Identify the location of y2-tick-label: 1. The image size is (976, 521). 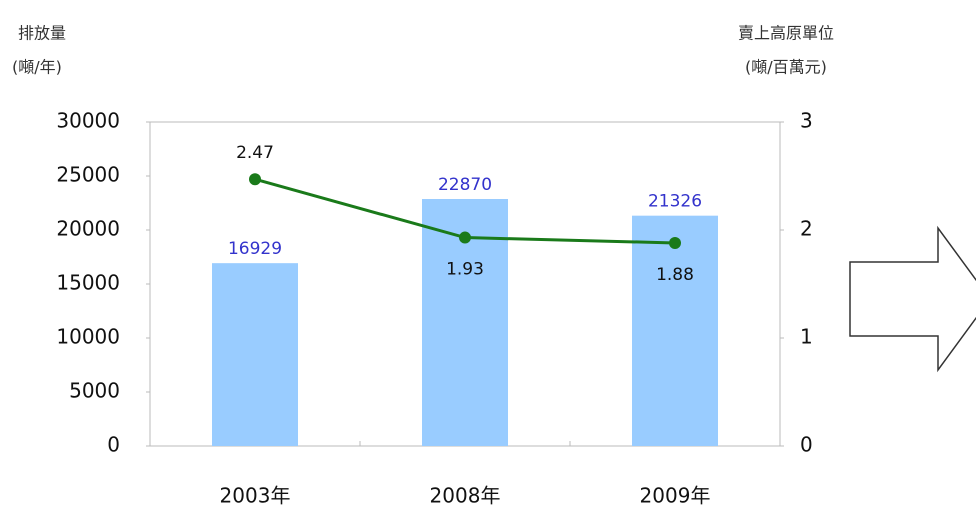
(806, 337).